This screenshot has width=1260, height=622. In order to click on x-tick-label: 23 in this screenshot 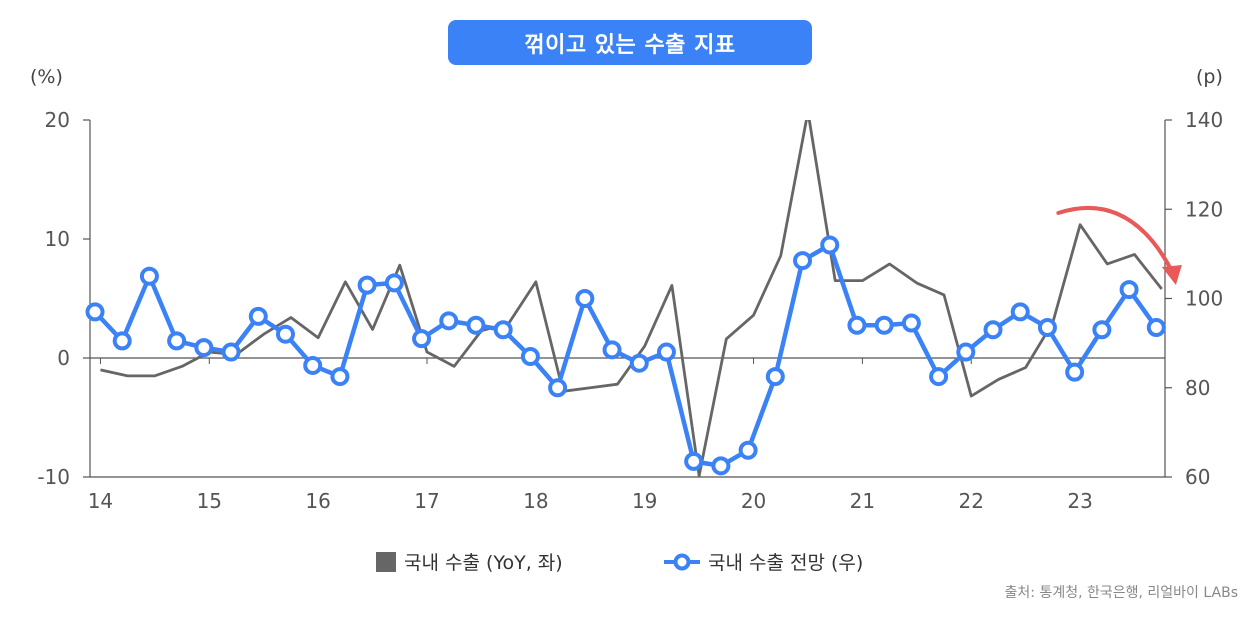, I will do `click(1079, 501)`.